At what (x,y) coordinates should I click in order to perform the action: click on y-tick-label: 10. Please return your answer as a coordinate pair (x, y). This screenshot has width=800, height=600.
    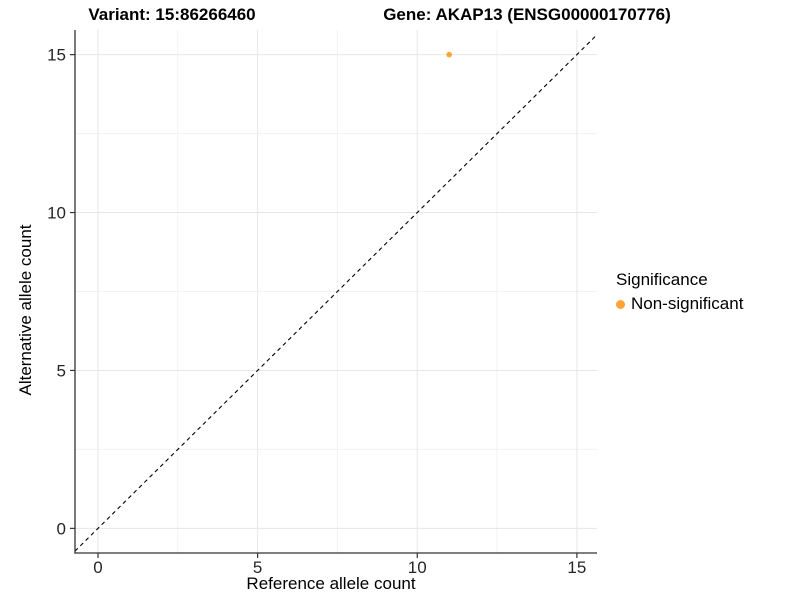
    Looking at the image, I should click on (56, 213).